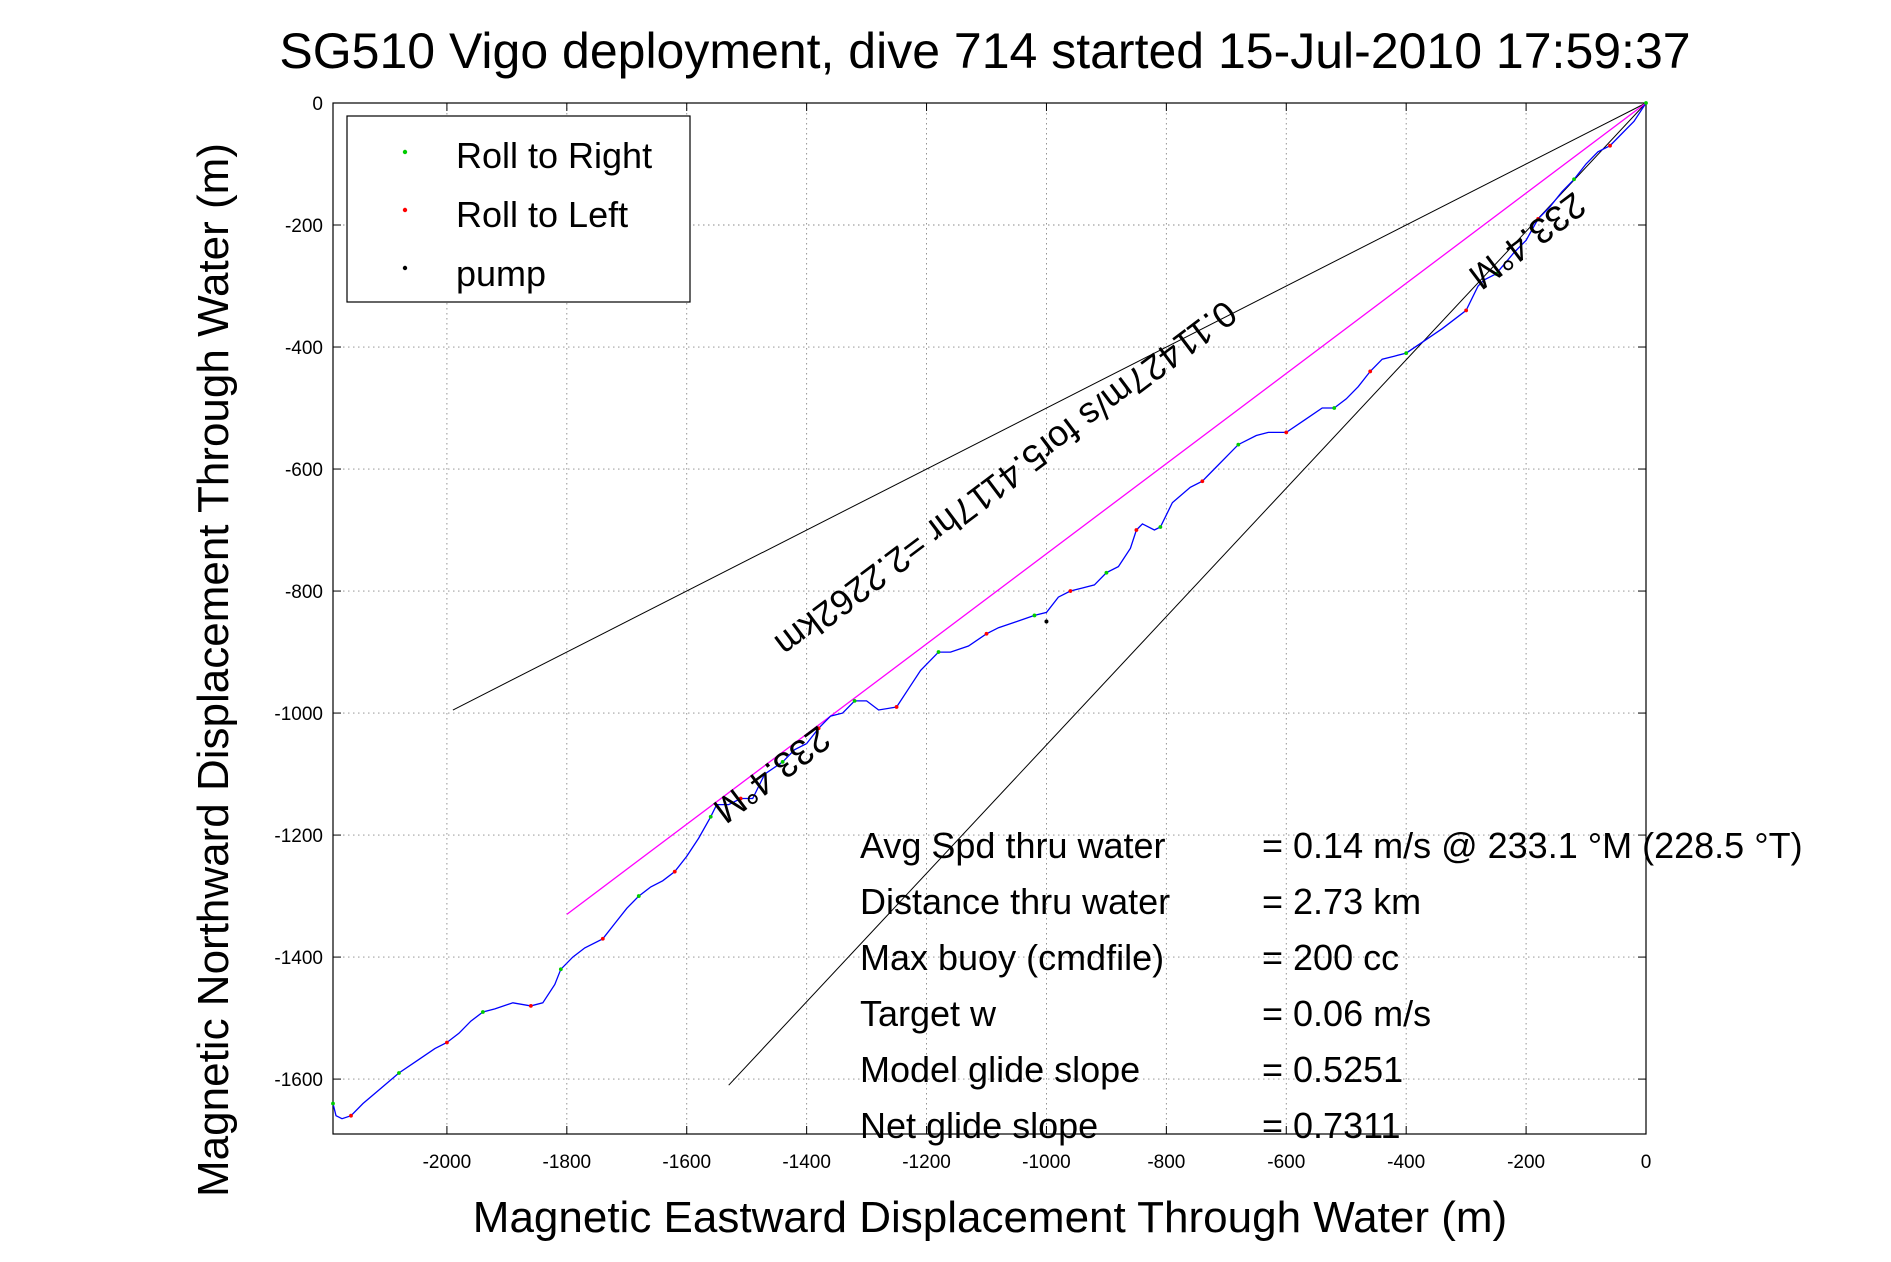 The width and height of the screenshot is (1891, 1262). What do you see at coordinates (304, 470) in the screenshot?
I see `y-tick-label: -600` at bounding box center [304, 470].